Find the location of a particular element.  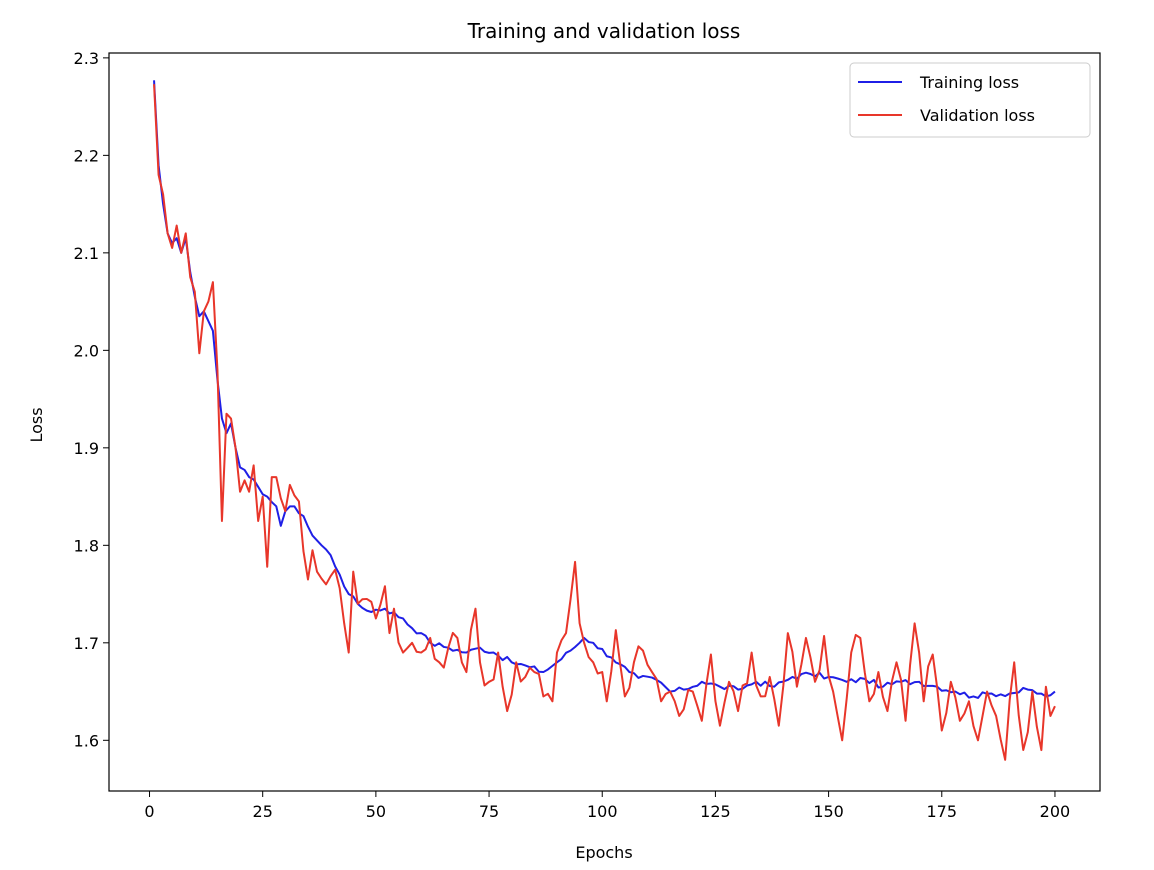

y-tick-label: 1.7 is located at coordinates (86, 643).